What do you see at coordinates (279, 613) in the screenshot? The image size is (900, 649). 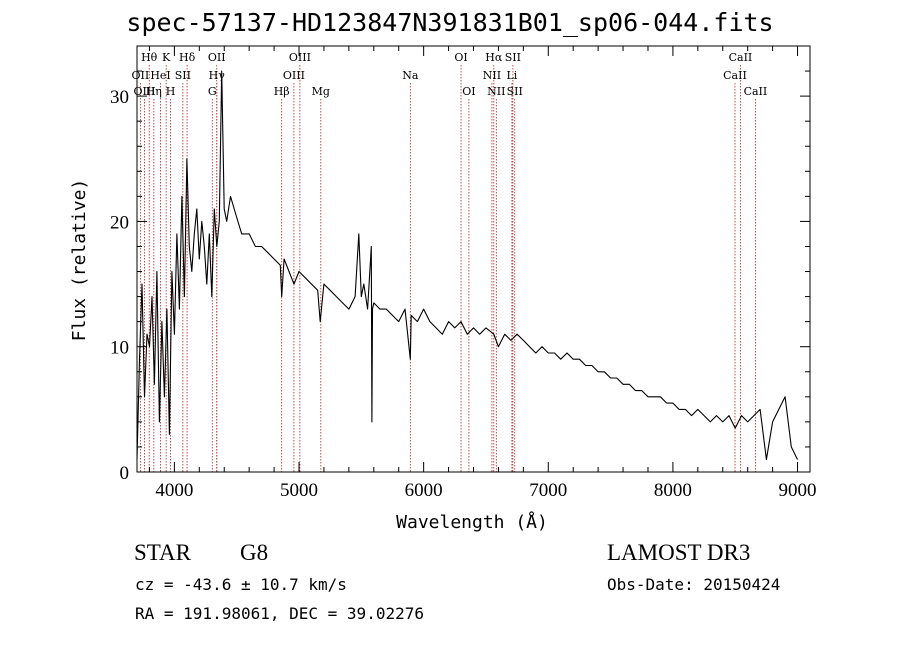 I see `coordinates: RA = 191.98061, DEC = 39.02276` at bounding box center [279, 613].